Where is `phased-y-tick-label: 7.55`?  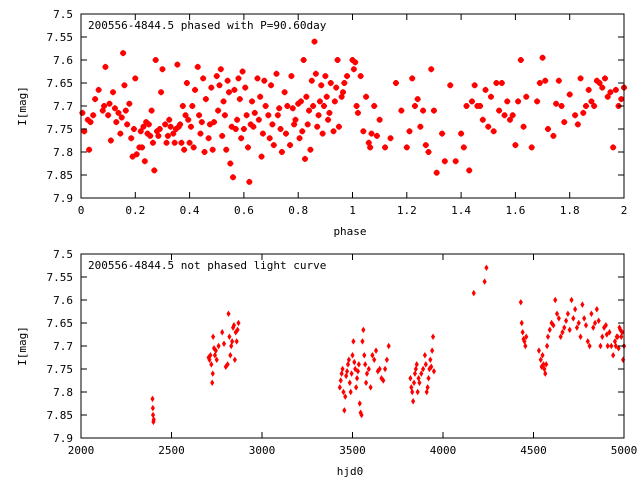 phased-y-tick-label: 7.55 is located at coordinates (60, 37).